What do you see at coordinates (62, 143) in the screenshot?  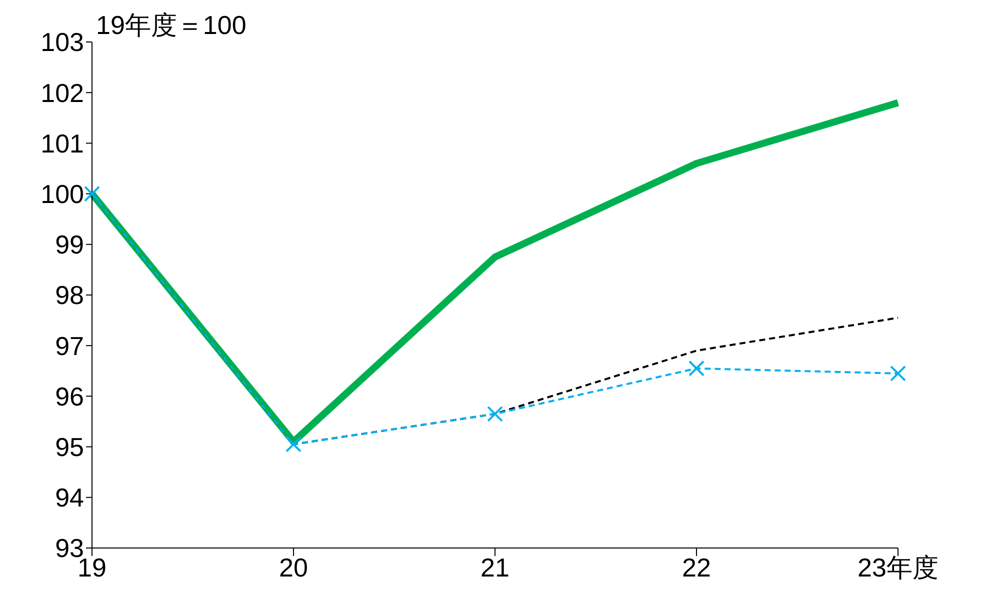 I see `y-tick-label: 101` at bounding box center [62, 143].